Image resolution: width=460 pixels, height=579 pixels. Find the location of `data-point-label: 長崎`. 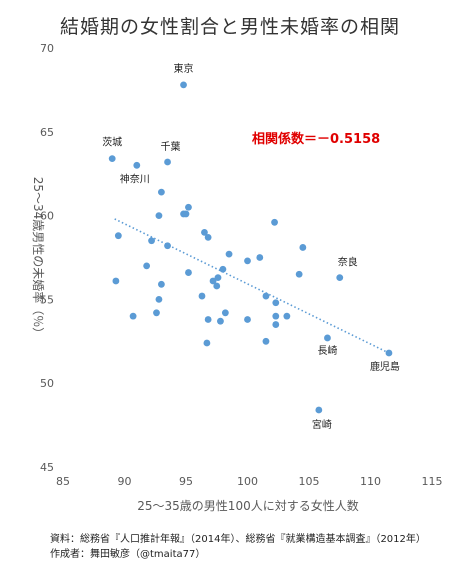

data-point-label: 長崎 is located at coordinates (327, 350).